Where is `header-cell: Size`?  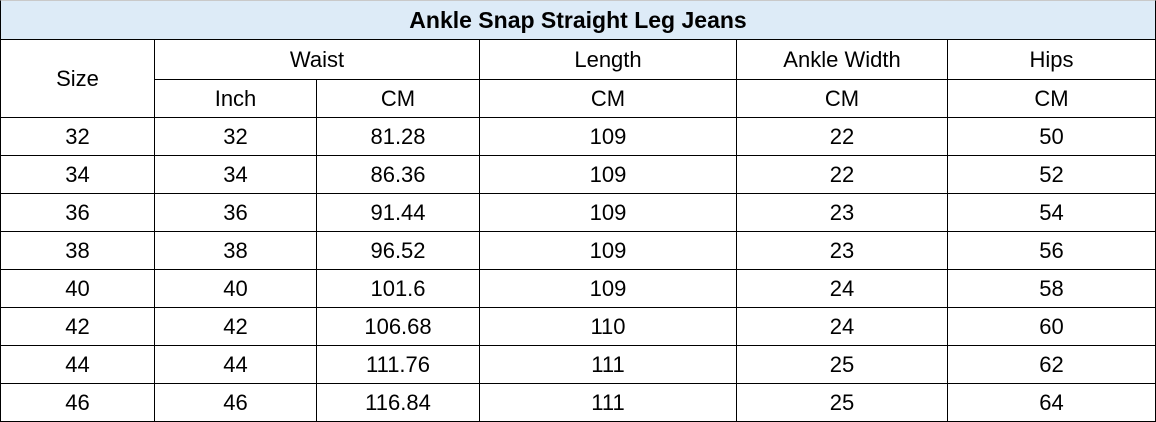
header-cell: Size is located at coordinates (77, 79).